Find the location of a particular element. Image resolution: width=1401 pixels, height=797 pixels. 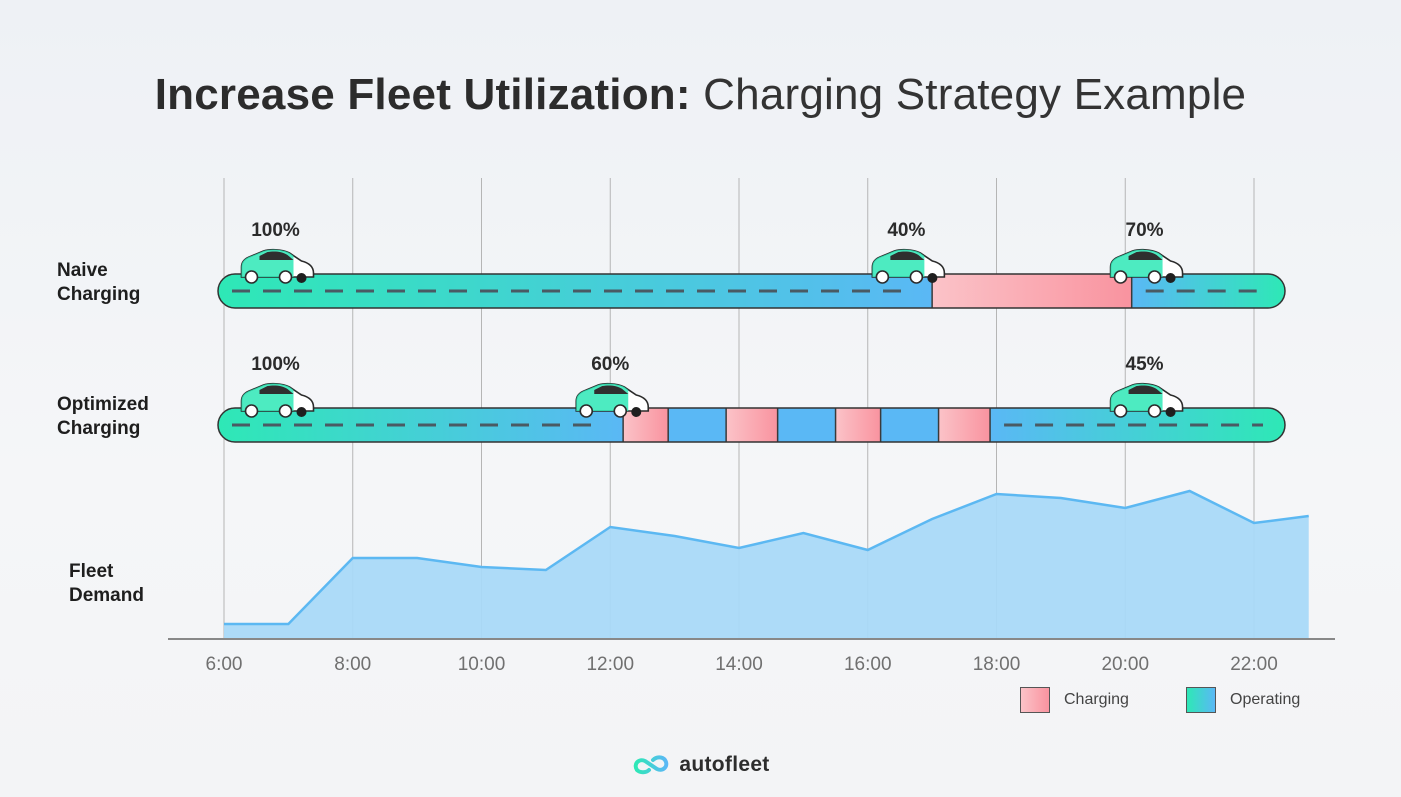

legend-charging-label: Charging is located at coordinates (1096, 699).